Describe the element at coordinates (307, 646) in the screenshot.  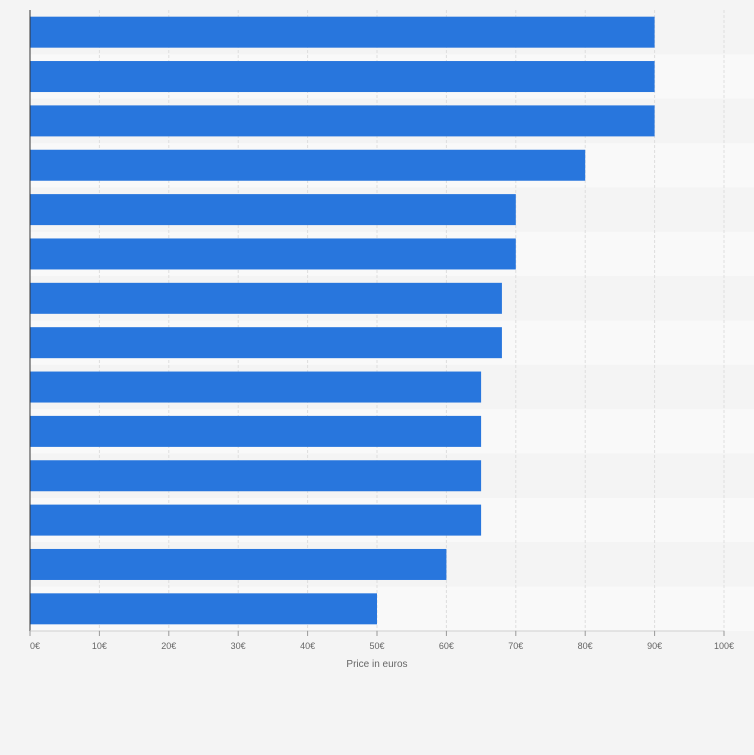
I see `x-tick-label: 40€` at that location.